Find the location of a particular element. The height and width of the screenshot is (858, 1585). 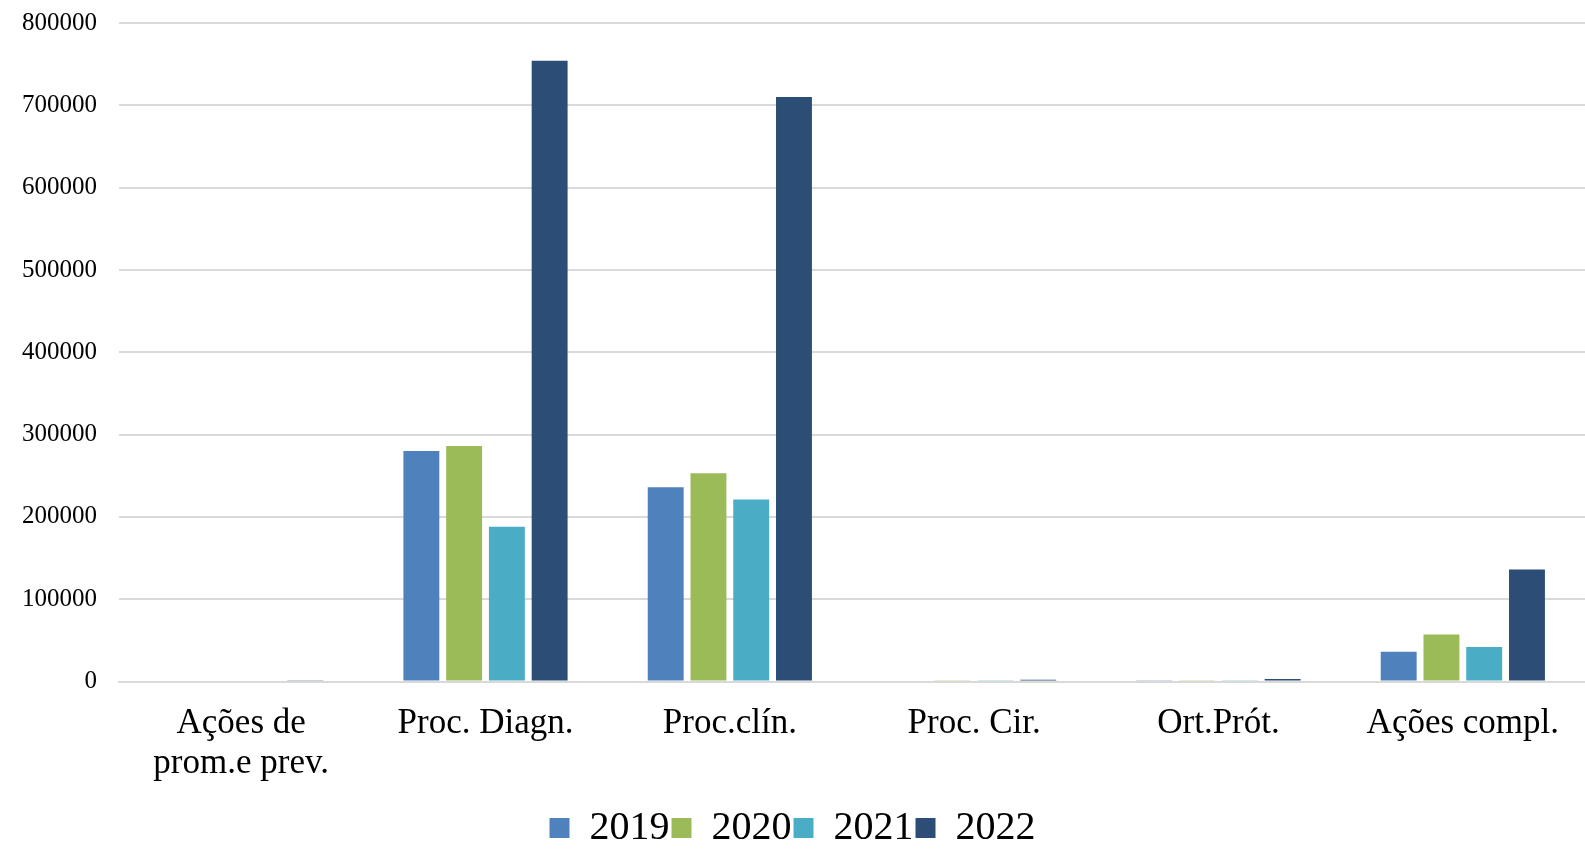

legend-label: 2020 is located at coordinates (751, 825).